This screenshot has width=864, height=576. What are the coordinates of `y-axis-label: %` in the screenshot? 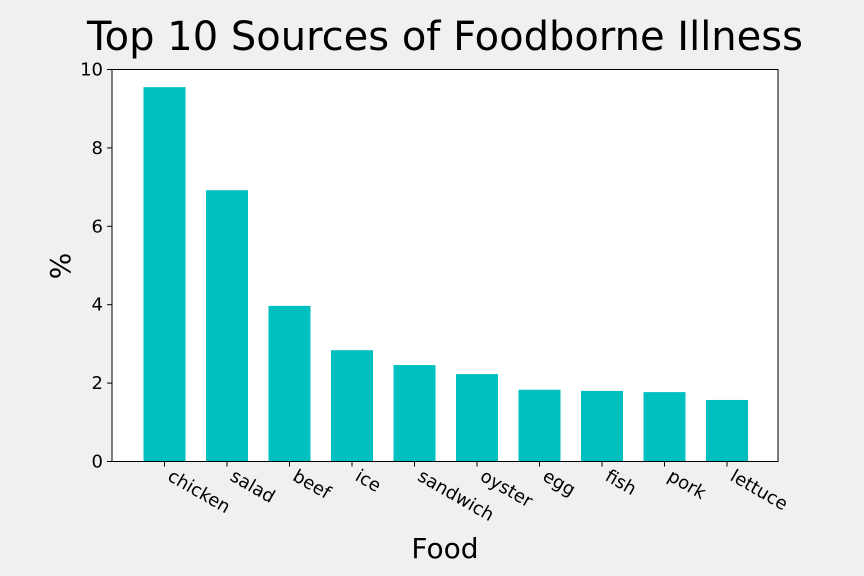 It's located at (60, 266).